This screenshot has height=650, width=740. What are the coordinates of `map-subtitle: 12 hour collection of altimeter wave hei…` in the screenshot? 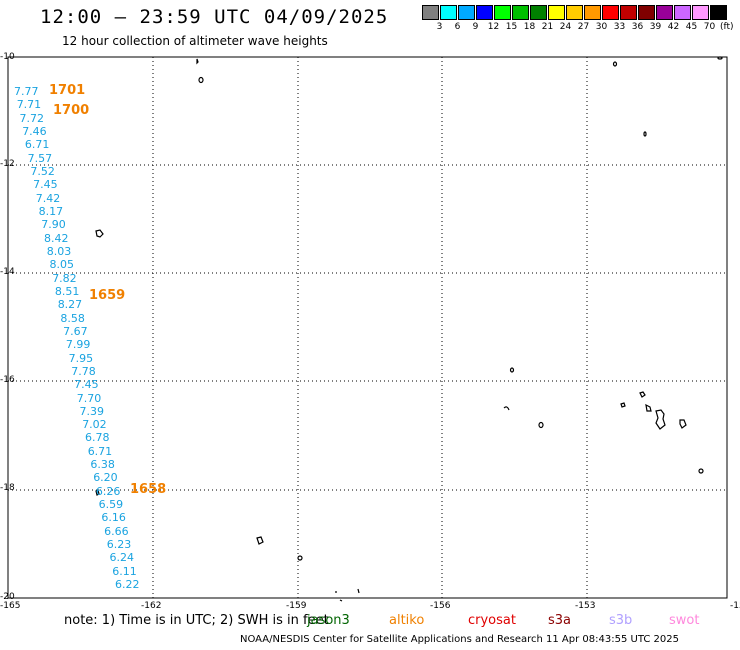 It's located at (195, 41).